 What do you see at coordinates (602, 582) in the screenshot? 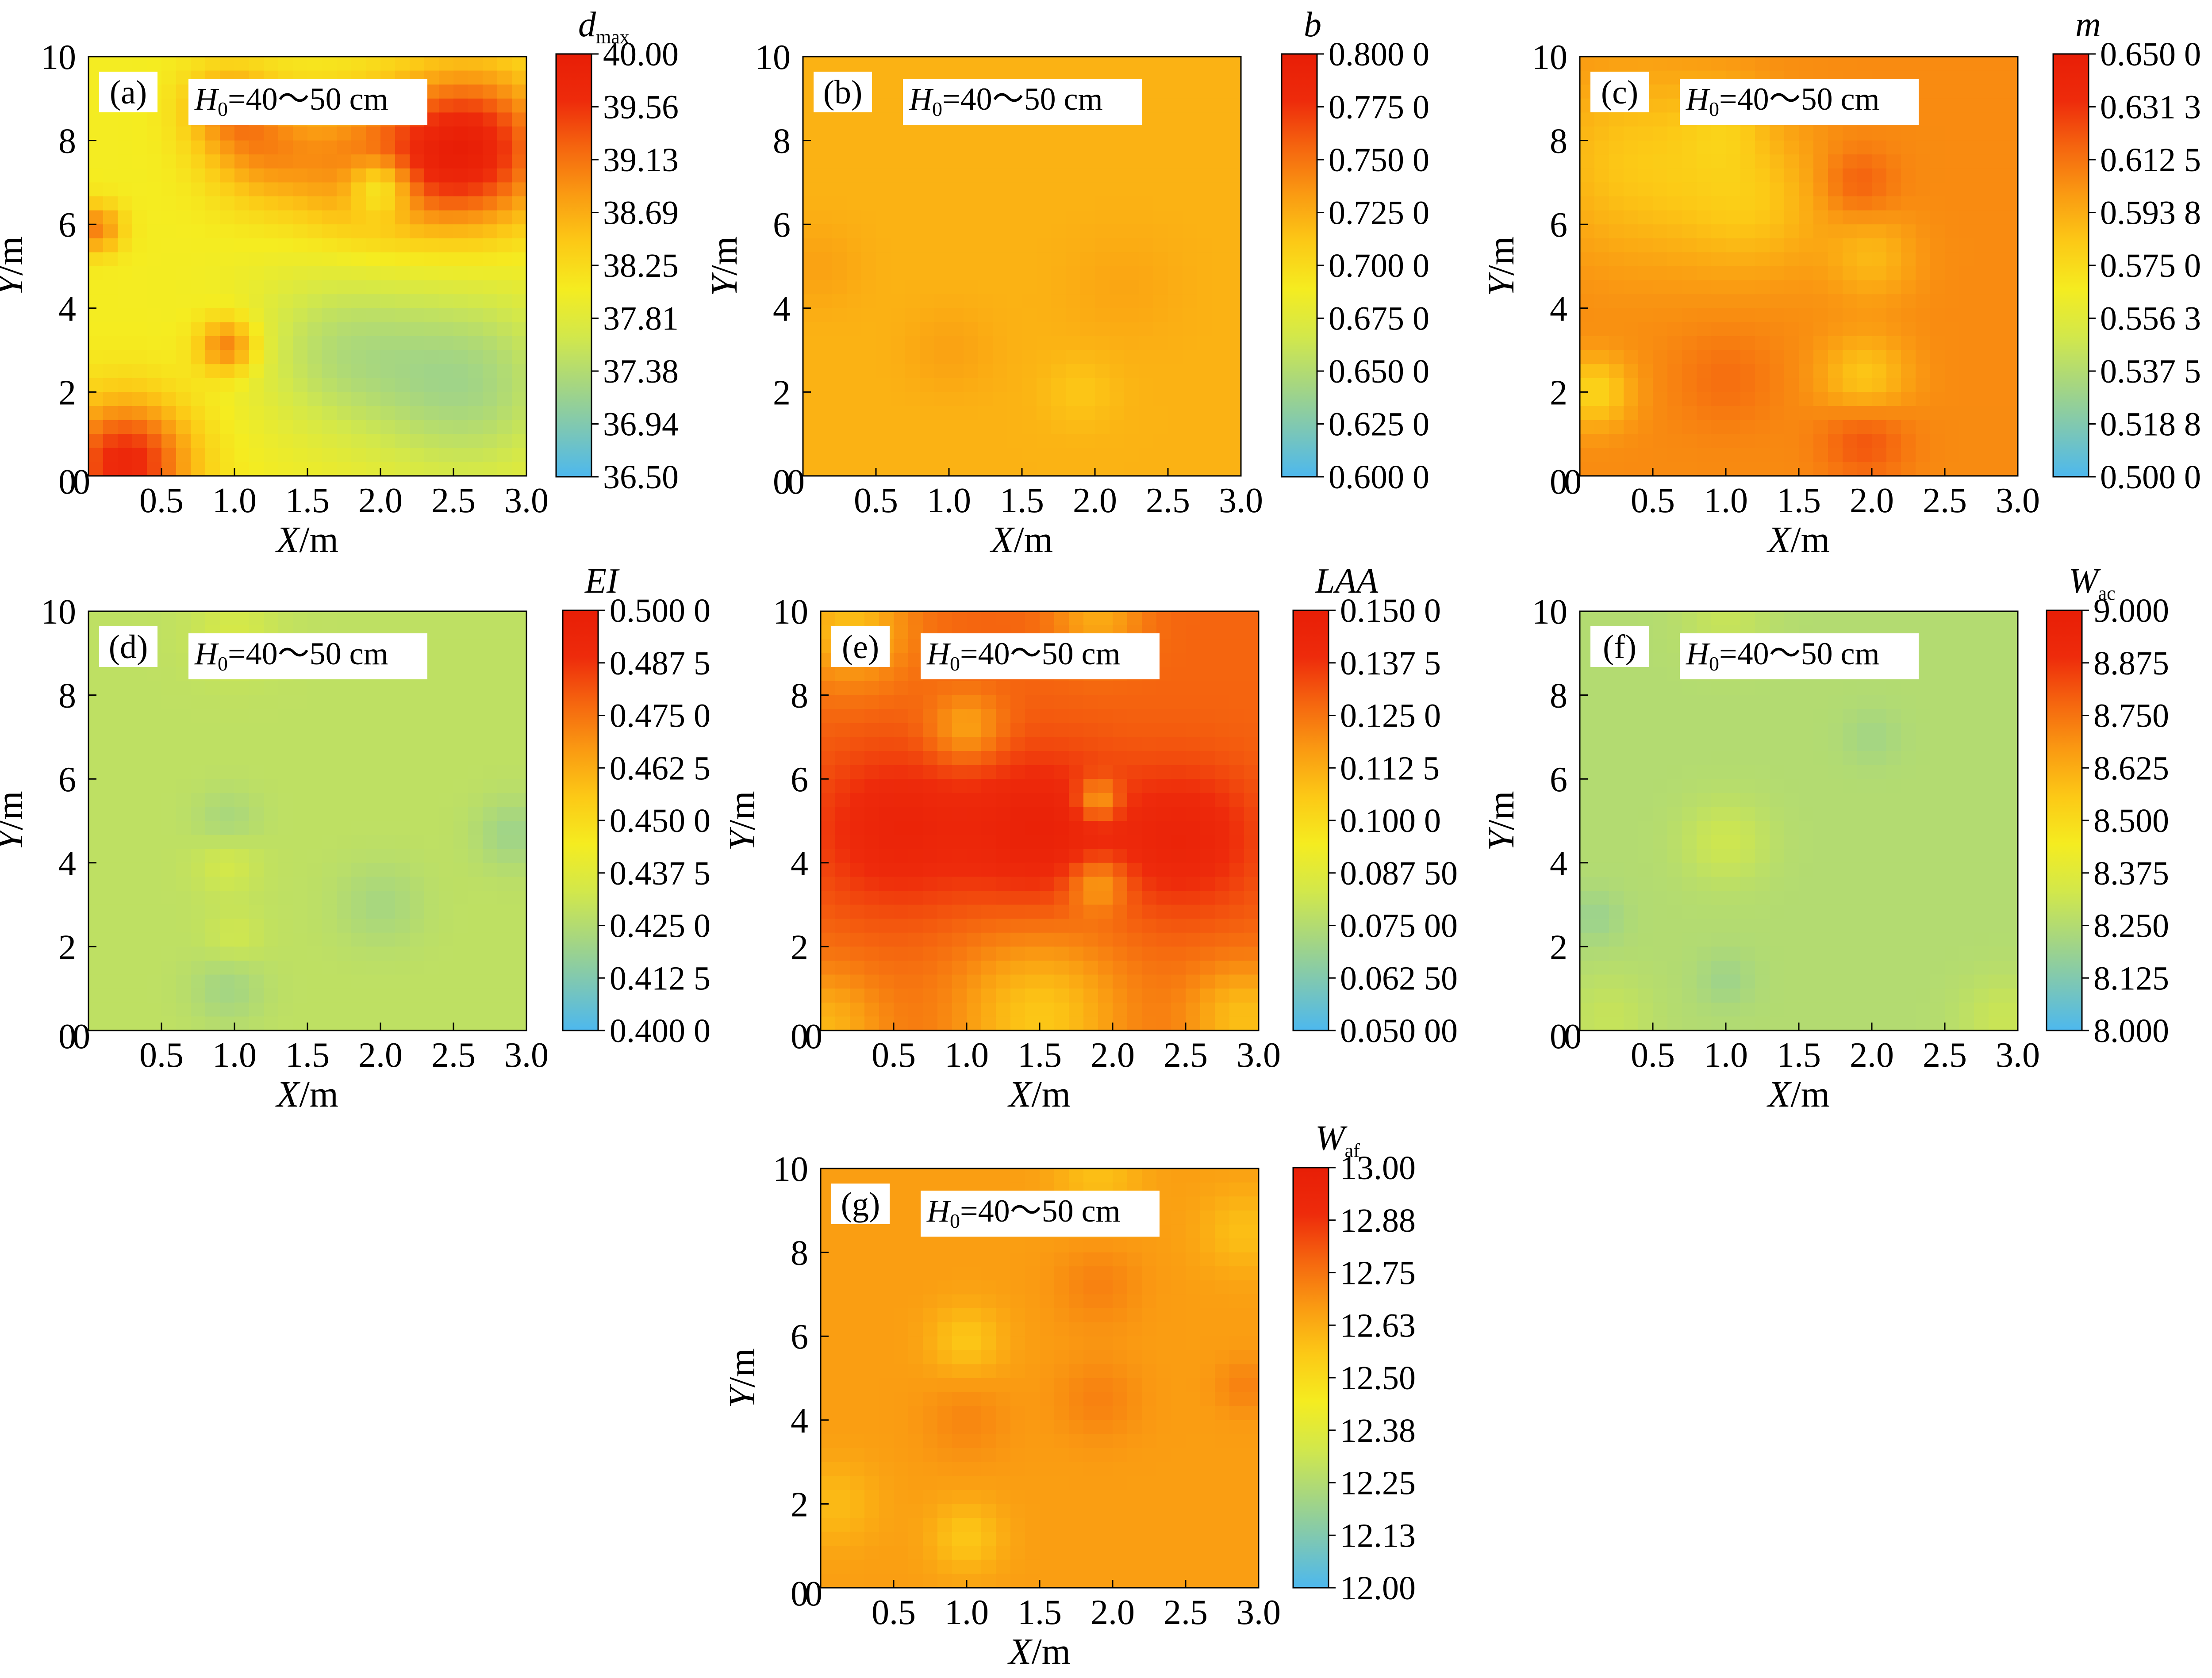
I see `colorbar-title: EI` at bounding box center [602, 582].